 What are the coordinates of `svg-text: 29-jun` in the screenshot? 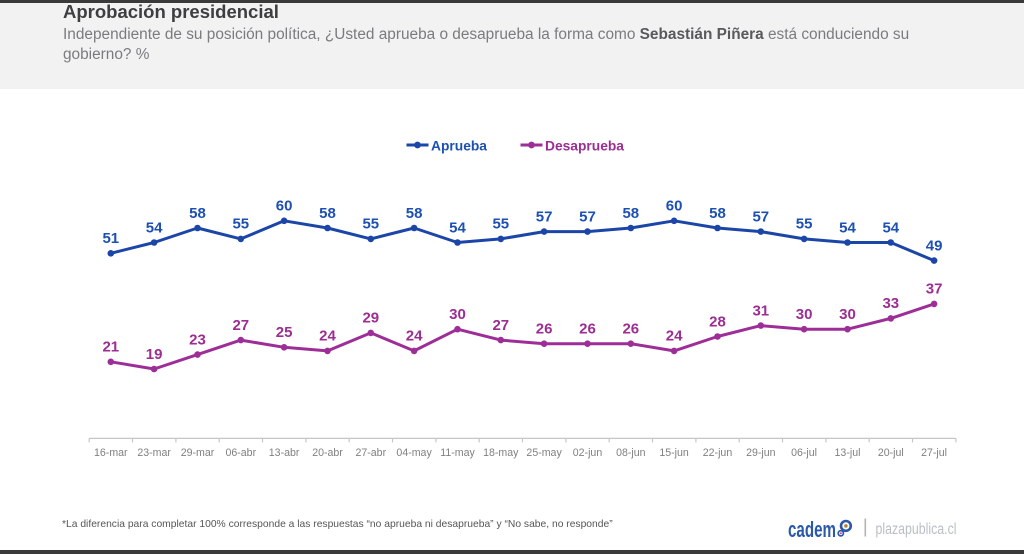 It's located at (761, 453).